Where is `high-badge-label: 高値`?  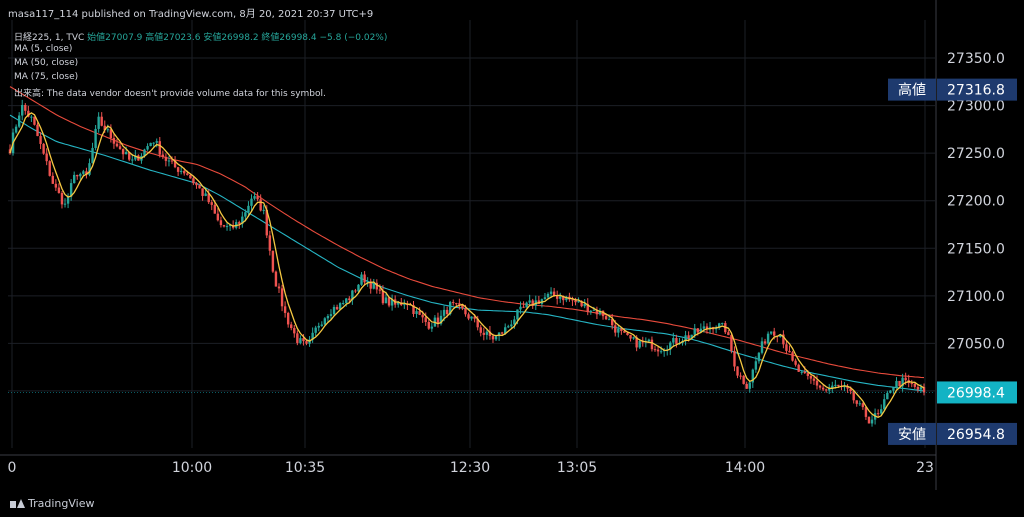 high-badge-label: 高値 is located at coordinates (912, 90).